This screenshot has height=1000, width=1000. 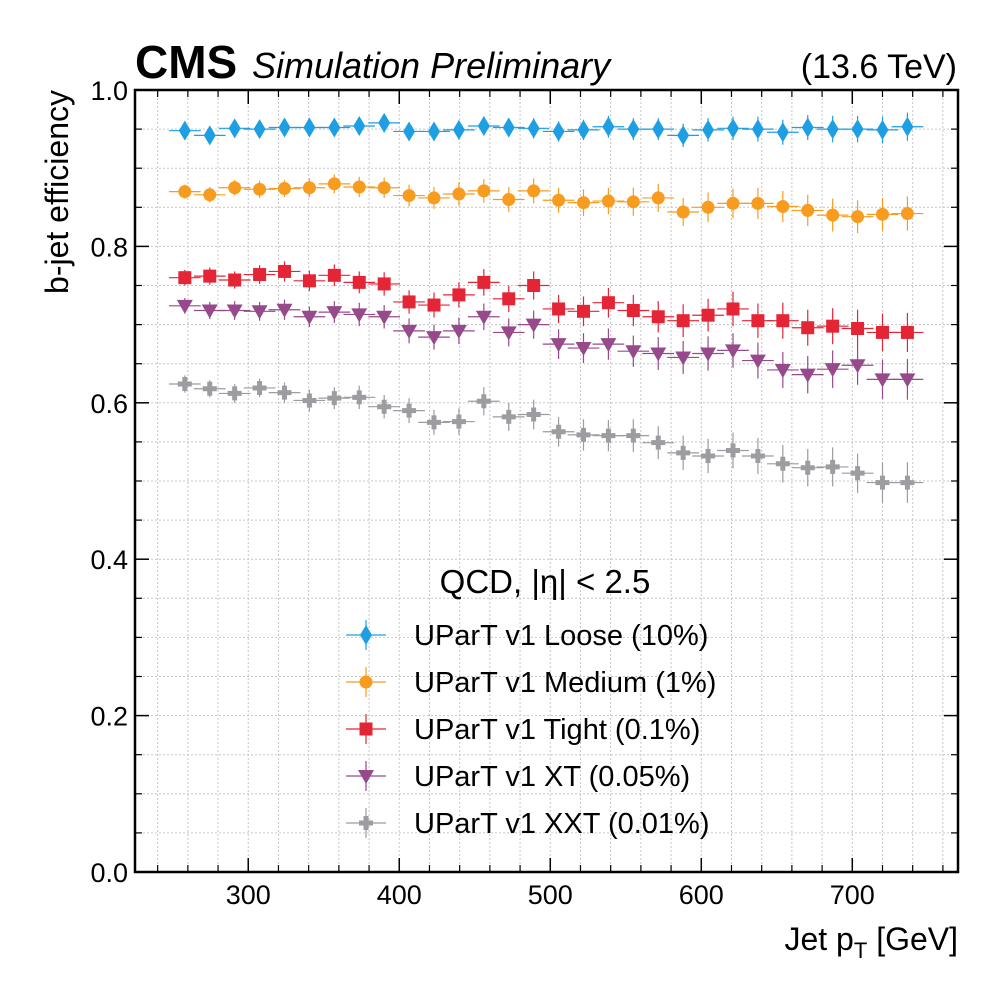 I want to click on legend-entry-5: UParT v1 XXT (0.01%), so click(x=527, y=824).